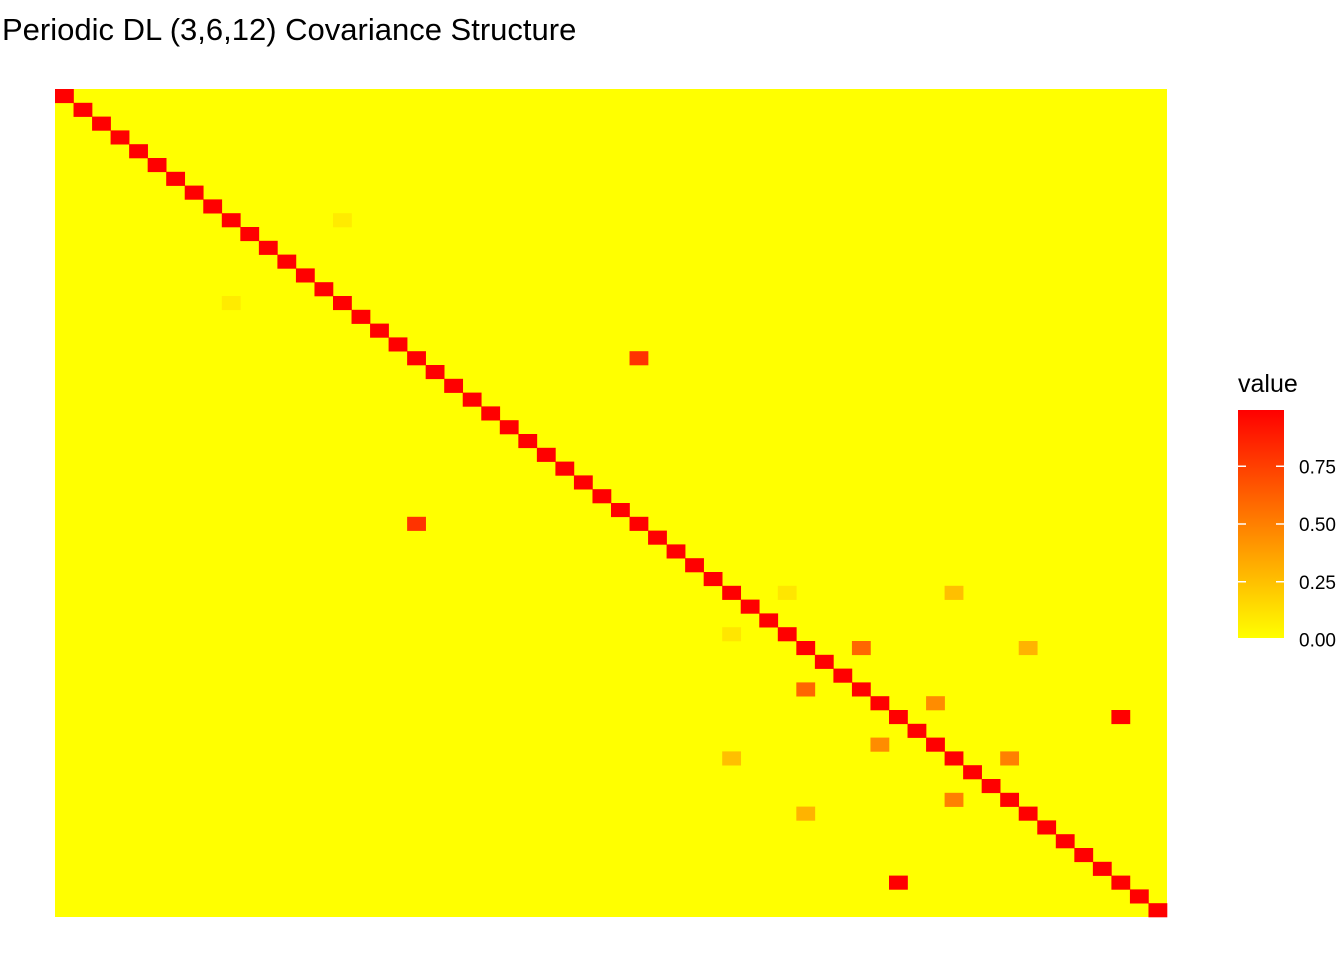  I want to click on legend-tick-label: 0.50, so click(1317, 525).